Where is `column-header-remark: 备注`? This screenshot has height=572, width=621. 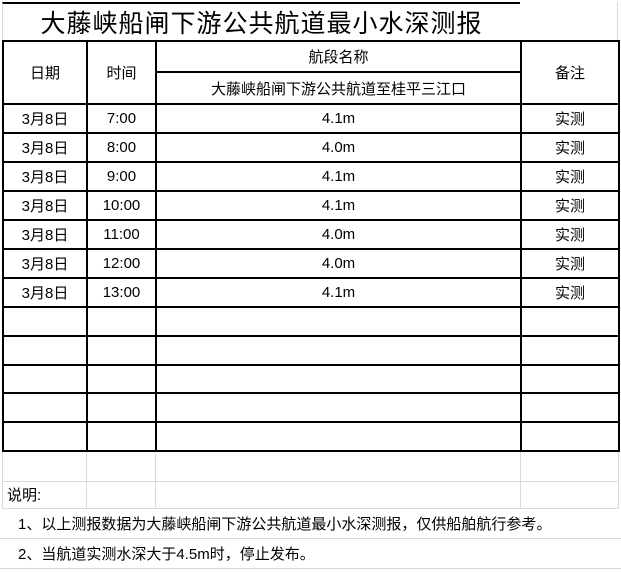 column-header-remark: 备注 is located at coordinates (570, 72).